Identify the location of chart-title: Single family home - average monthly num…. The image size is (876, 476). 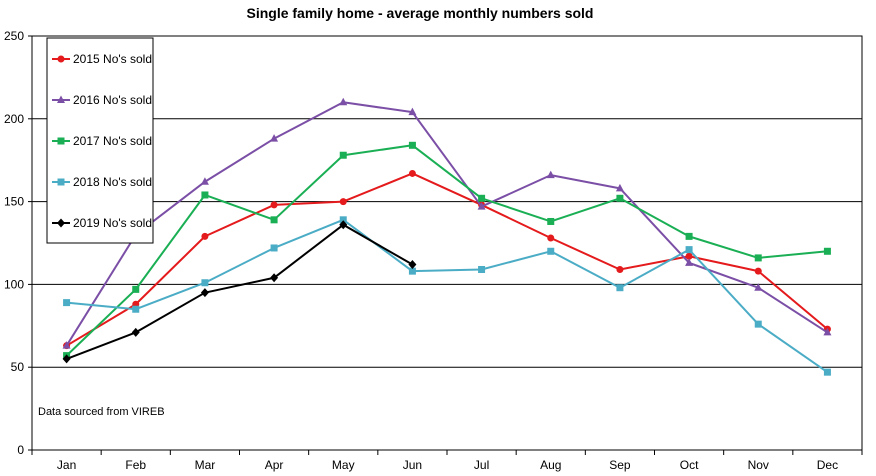
(420, 13).